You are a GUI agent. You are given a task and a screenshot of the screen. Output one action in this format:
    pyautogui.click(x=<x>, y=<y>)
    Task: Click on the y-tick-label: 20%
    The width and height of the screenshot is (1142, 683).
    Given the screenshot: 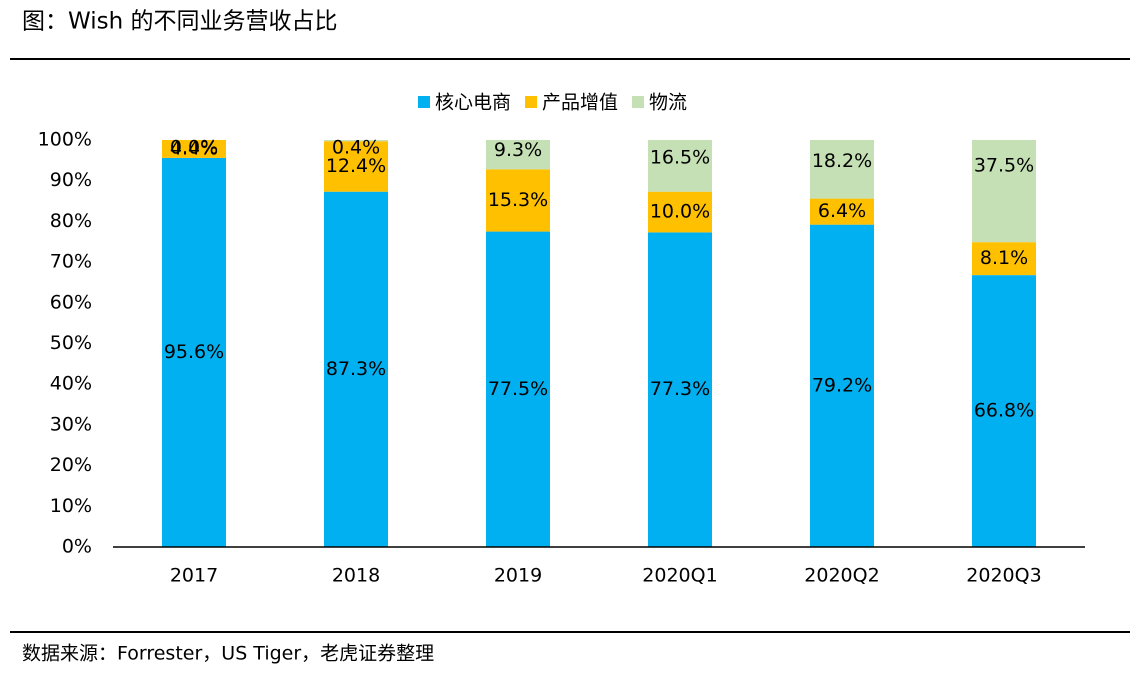 What is the action you would take?
    pyautogui.click(x=71, y=465)
    